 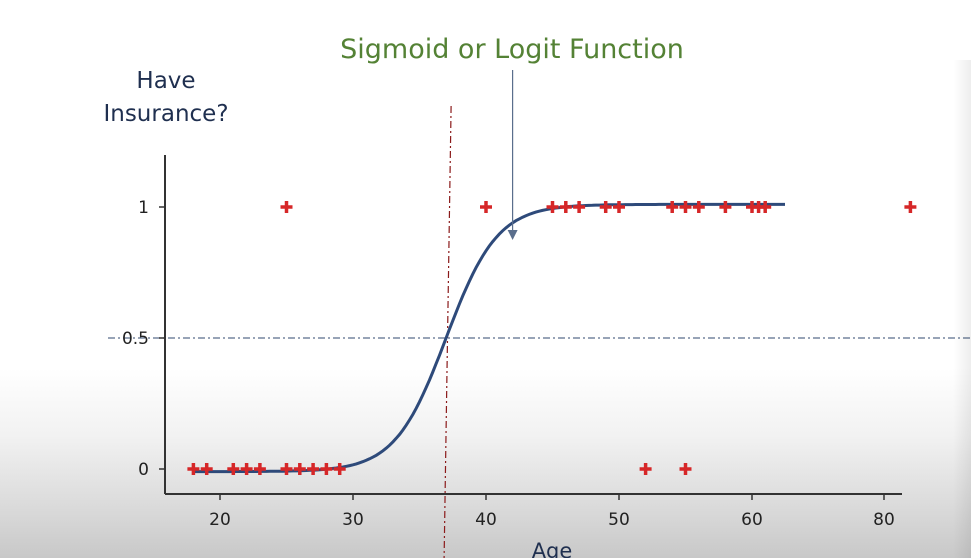 I want to click on y-axis-label-line-2: Insurance?, so click(x=165, y=114).